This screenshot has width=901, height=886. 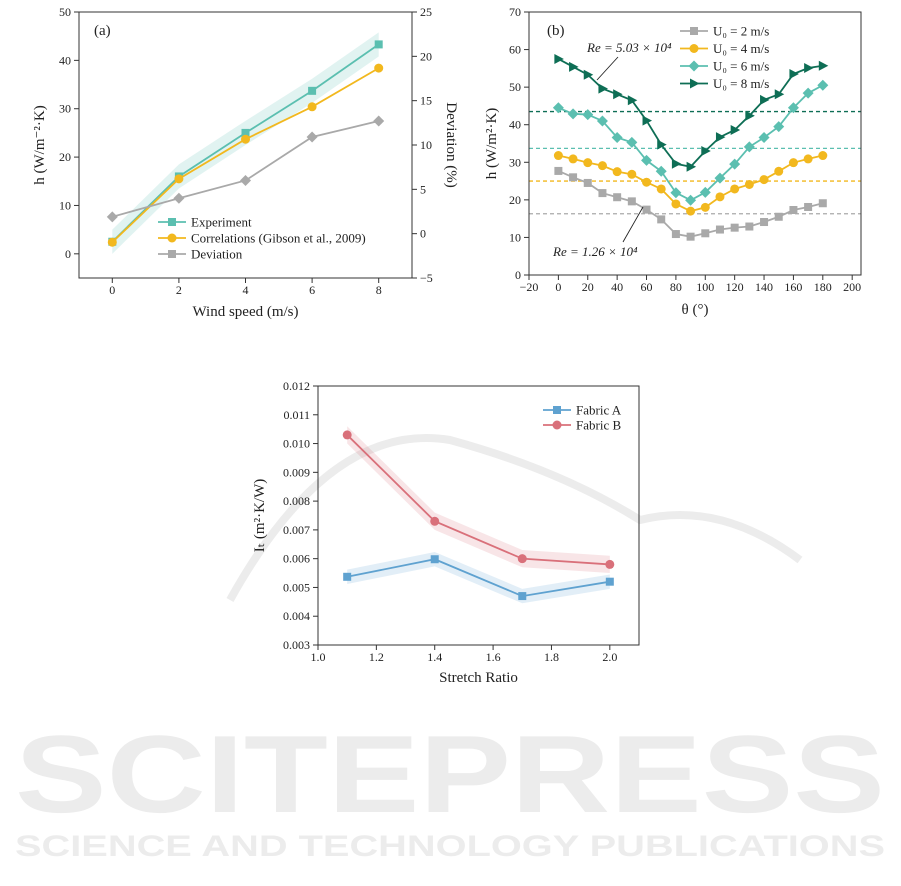 What do you see at coordinates (296, 472) in the screenshot?
I see `y-tick-label: 0.009` at bounding box center [296, 472].